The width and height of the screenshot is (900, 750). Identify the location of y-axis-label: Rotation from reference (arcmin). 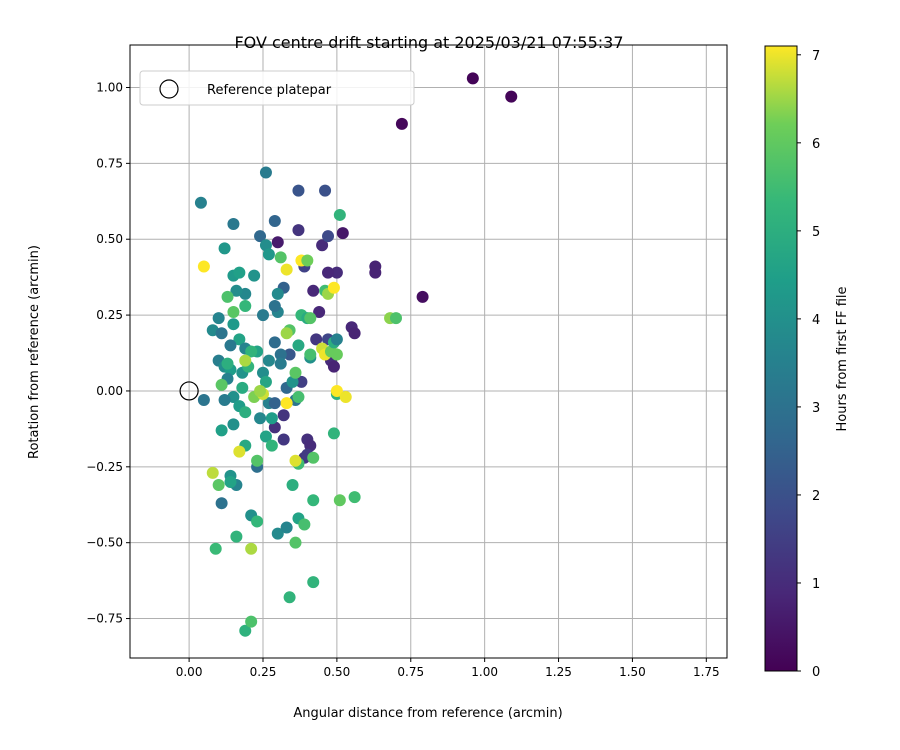
(34, 352).